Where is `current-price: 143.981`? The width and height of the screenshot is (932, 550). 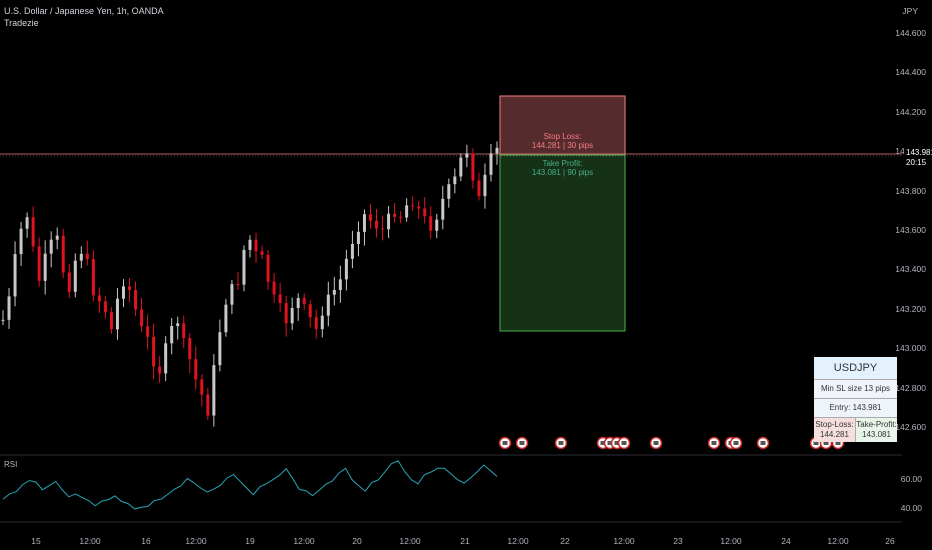 current-price: 143.981 is located at coordinates (919, 152).